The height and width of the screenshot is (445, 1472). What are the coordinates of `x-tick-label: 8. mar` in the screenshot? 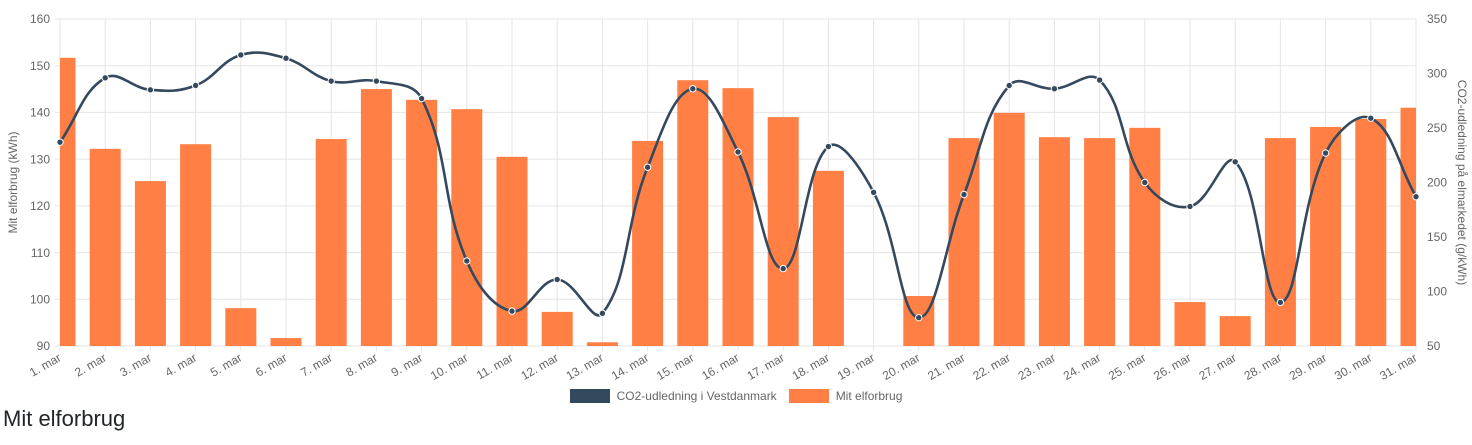 It's located at (361, 364).